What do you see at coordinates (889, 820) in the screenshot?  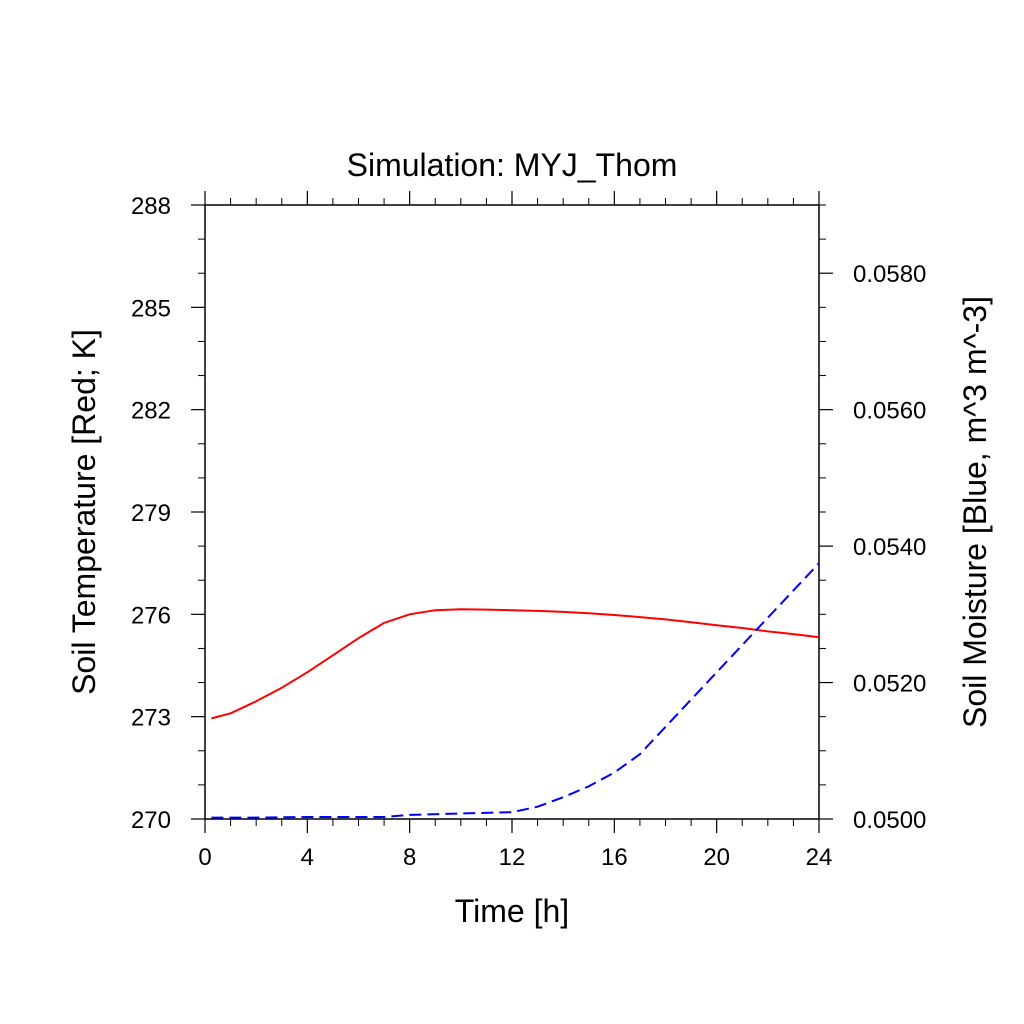 I see `y-right-tick-label: 0.0500` at bounding box center [889, 820].